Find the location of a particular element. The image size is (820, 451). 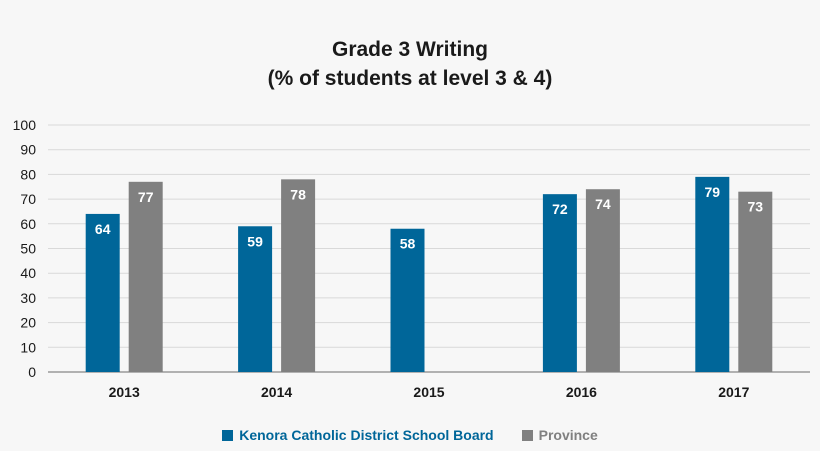

bar-2013-s1 is located at coordinates (145, 276).